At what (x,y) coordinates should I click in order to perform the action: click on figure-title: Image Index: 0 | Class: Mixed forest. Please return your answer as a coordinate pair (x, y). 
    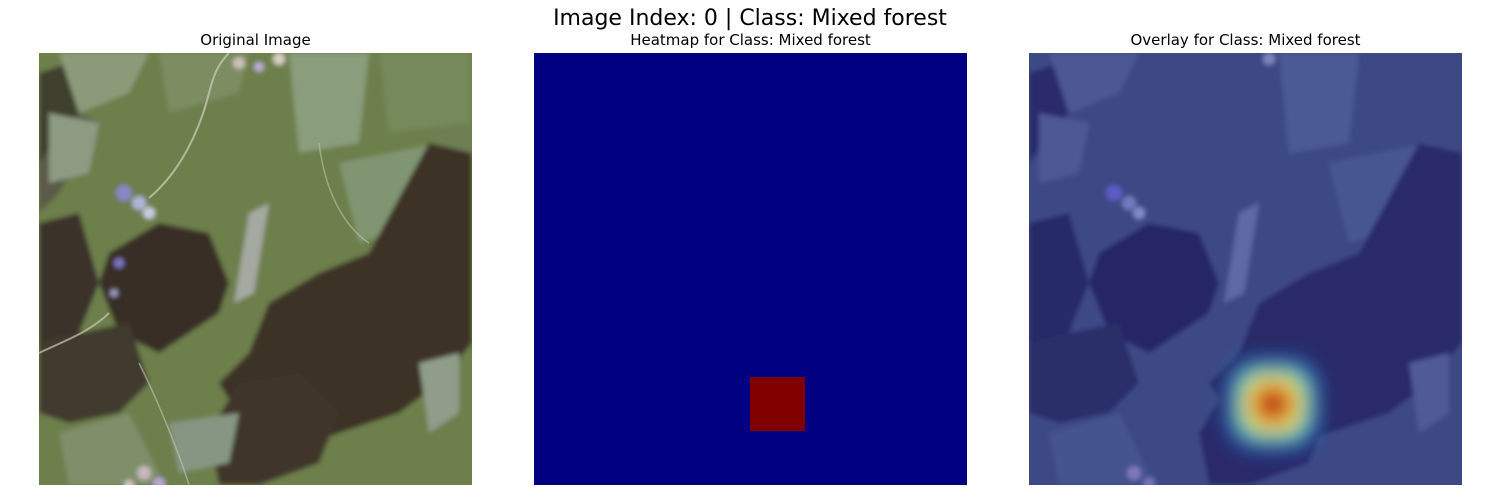
    Looking at the image, I should click on (750, 18).